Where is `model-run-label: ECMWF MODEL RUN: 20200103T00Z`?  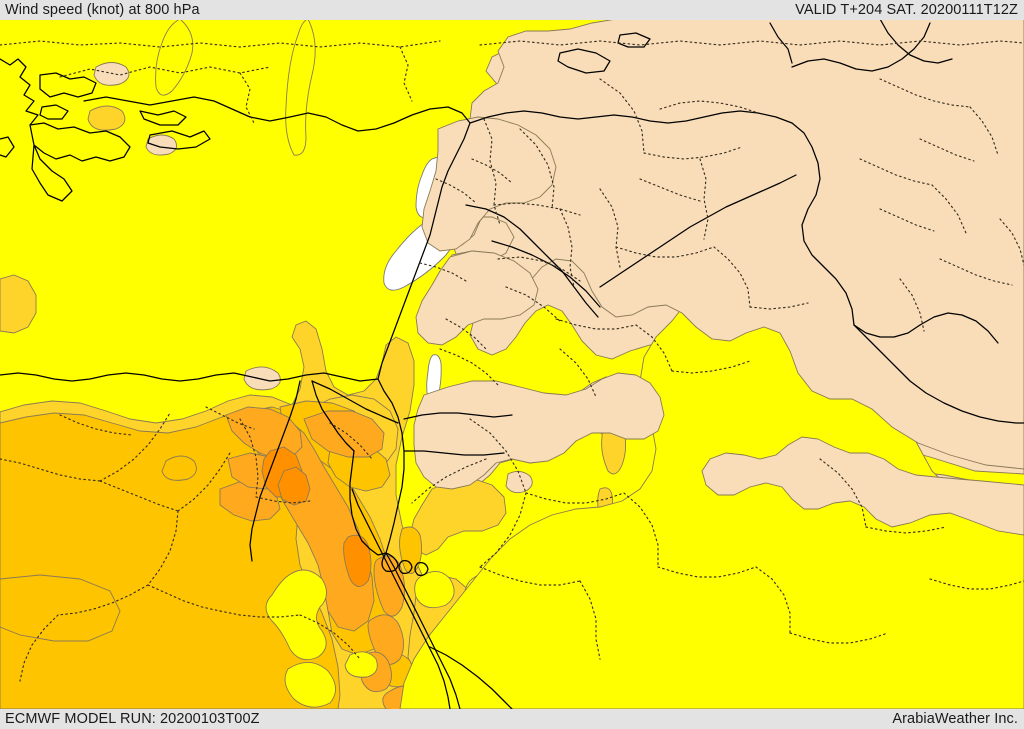 model-run-label: ECMWF MODEL RUN: 20200103T00Z is located at coordinates (132, 719).